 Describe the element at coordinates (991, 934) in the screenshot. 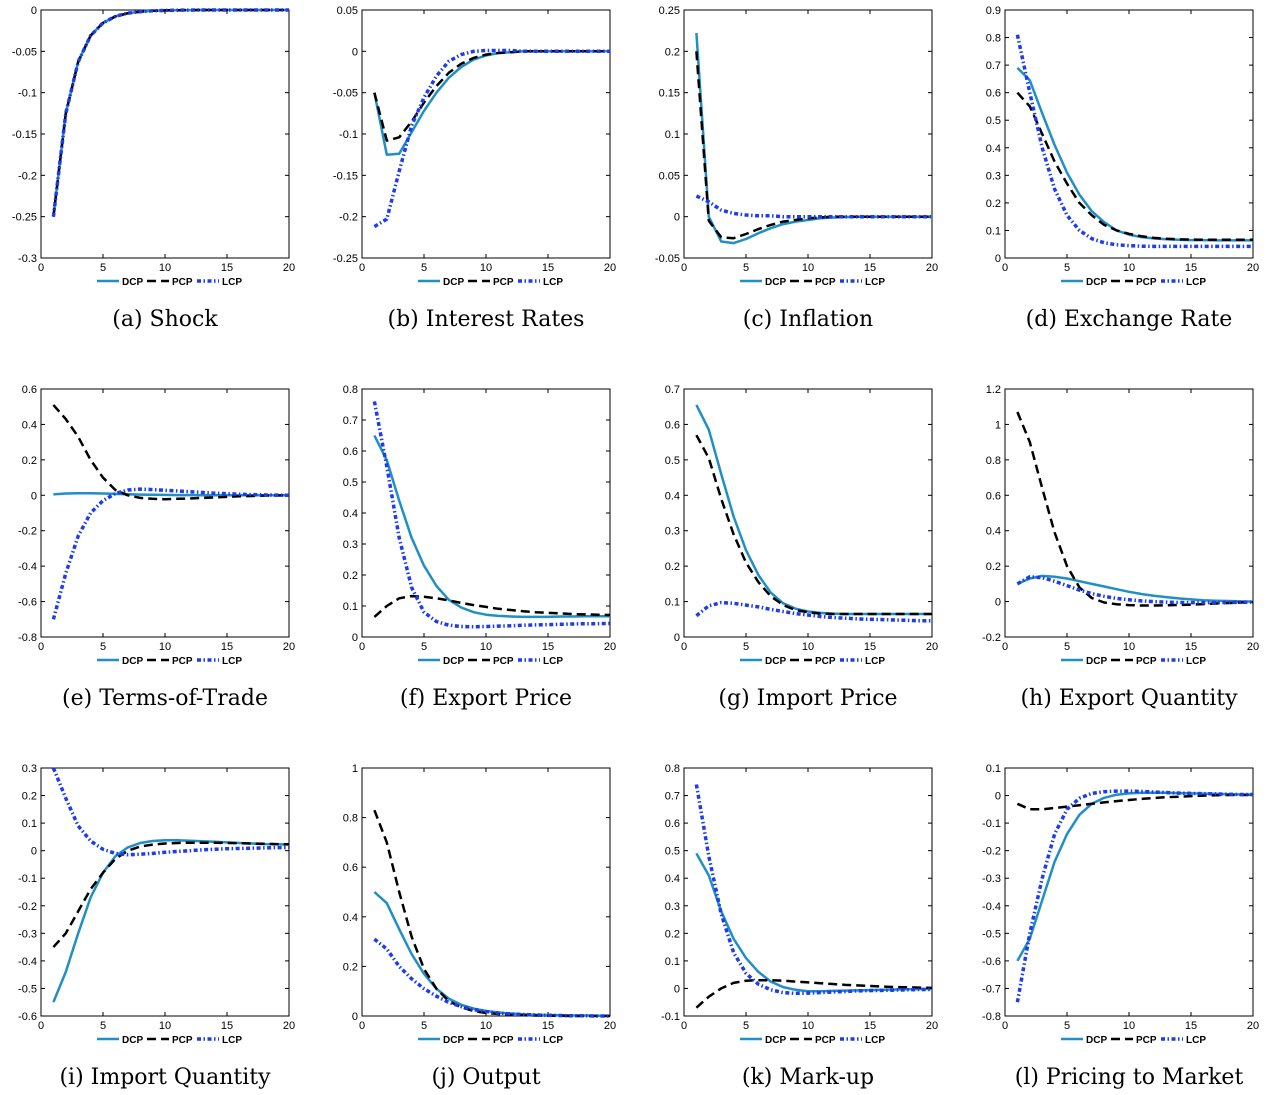

I see `y-tick-label: -0.5` at that location.